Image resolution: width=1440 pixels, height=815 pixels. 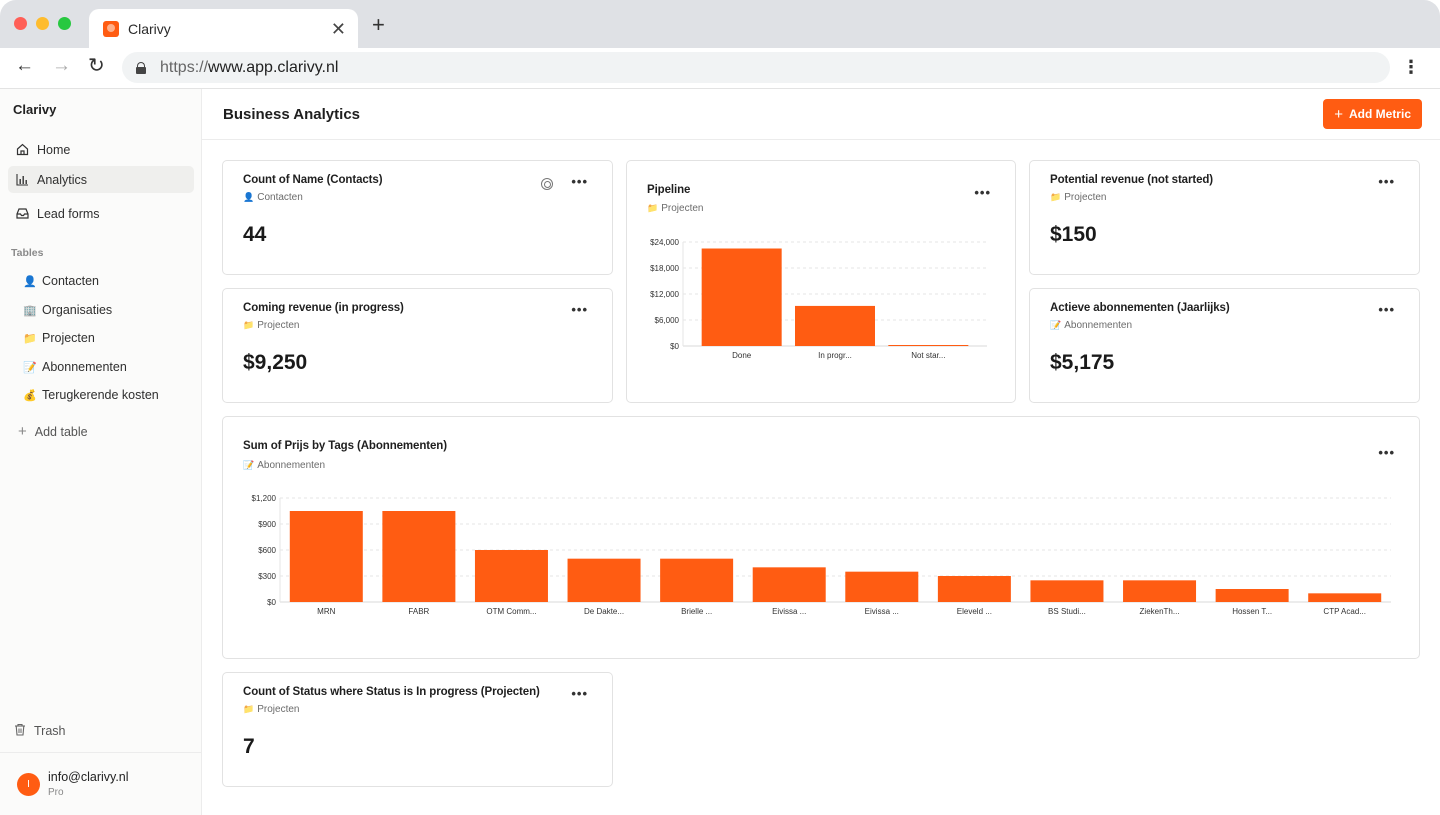 I want to click on window-controls, so click(x=42, y=23).